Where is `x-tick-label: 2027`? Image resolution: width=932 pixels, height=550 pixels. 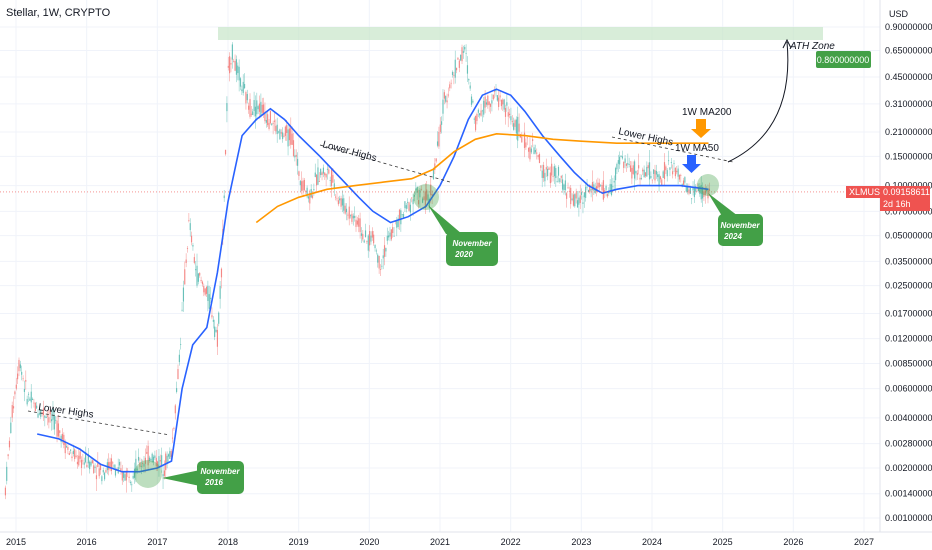
x-tick-label: 2027 is located at coordinates (864, 542).